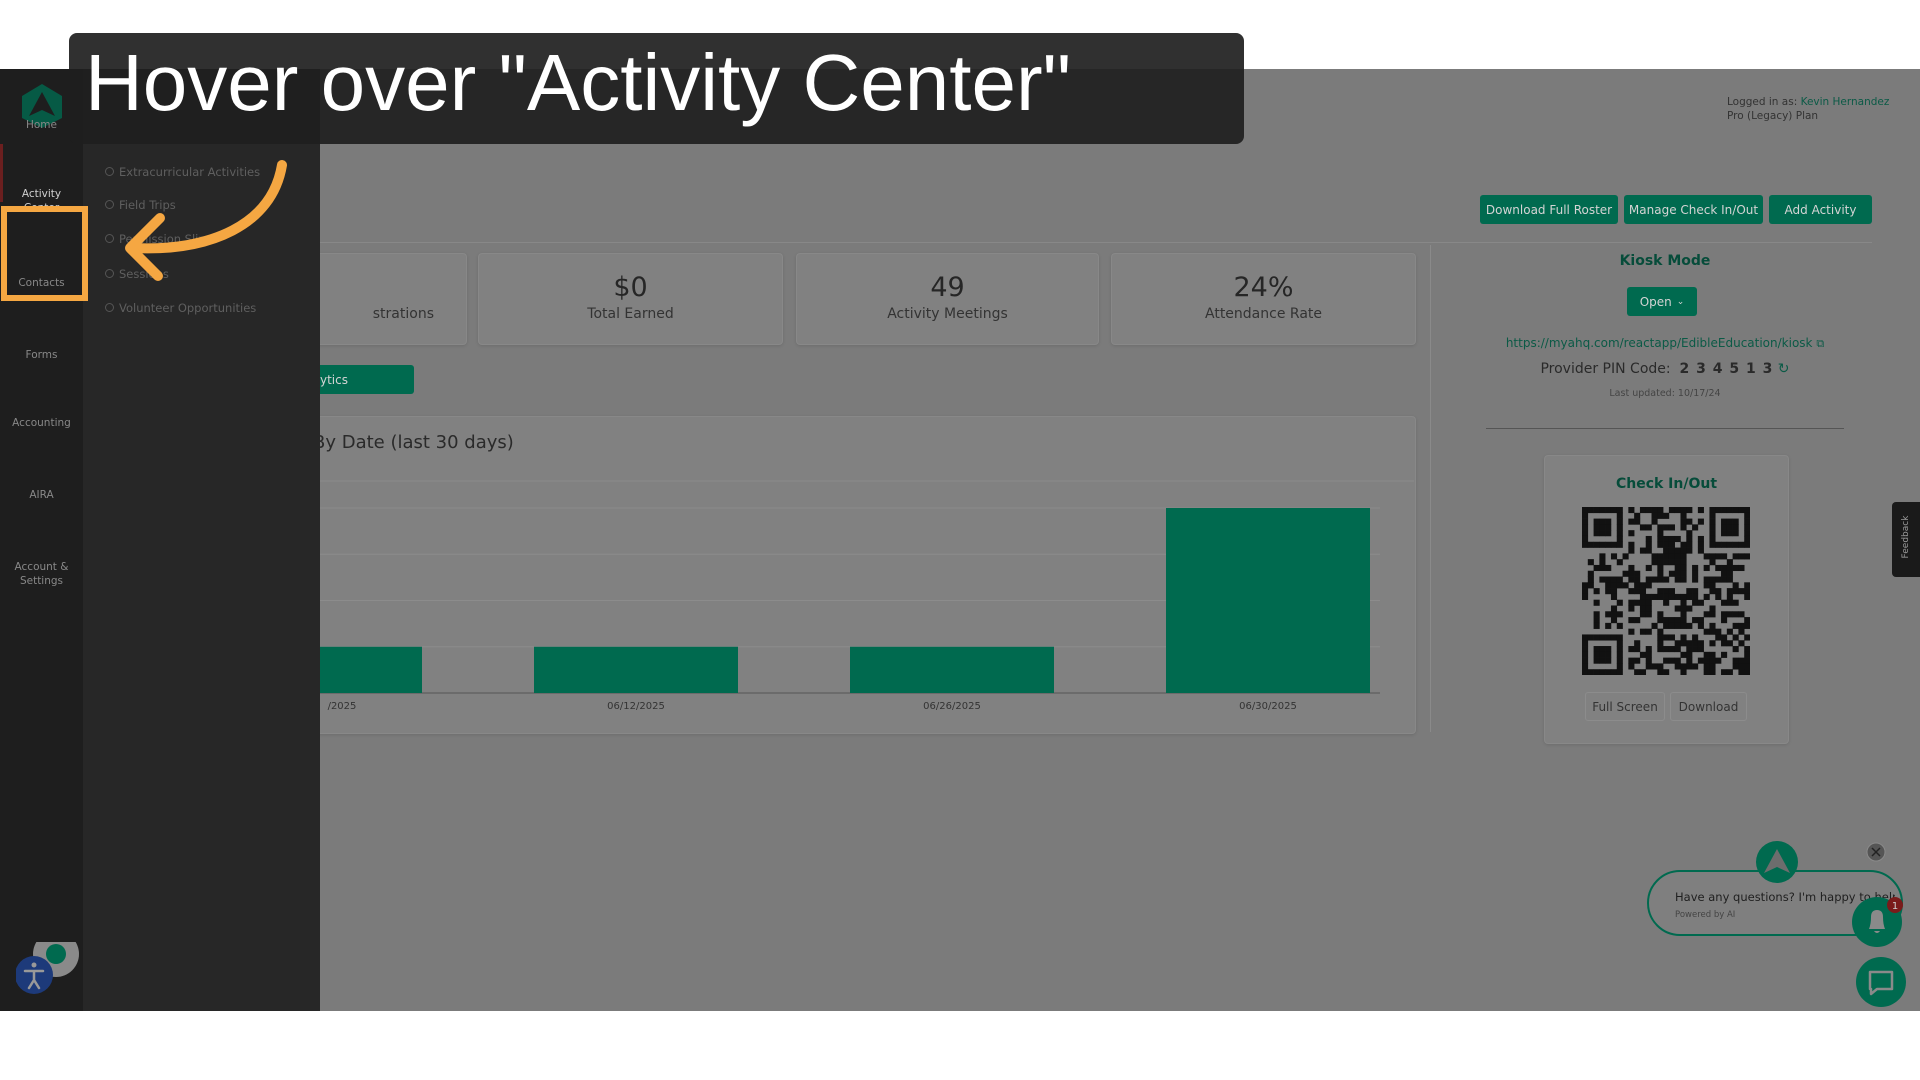 This screenshot has width=1920, height=1080. Describe the element at coordinates (188, 308) in the screenshot. I see `submenu-item: Volunteer Opportunities` at that location.